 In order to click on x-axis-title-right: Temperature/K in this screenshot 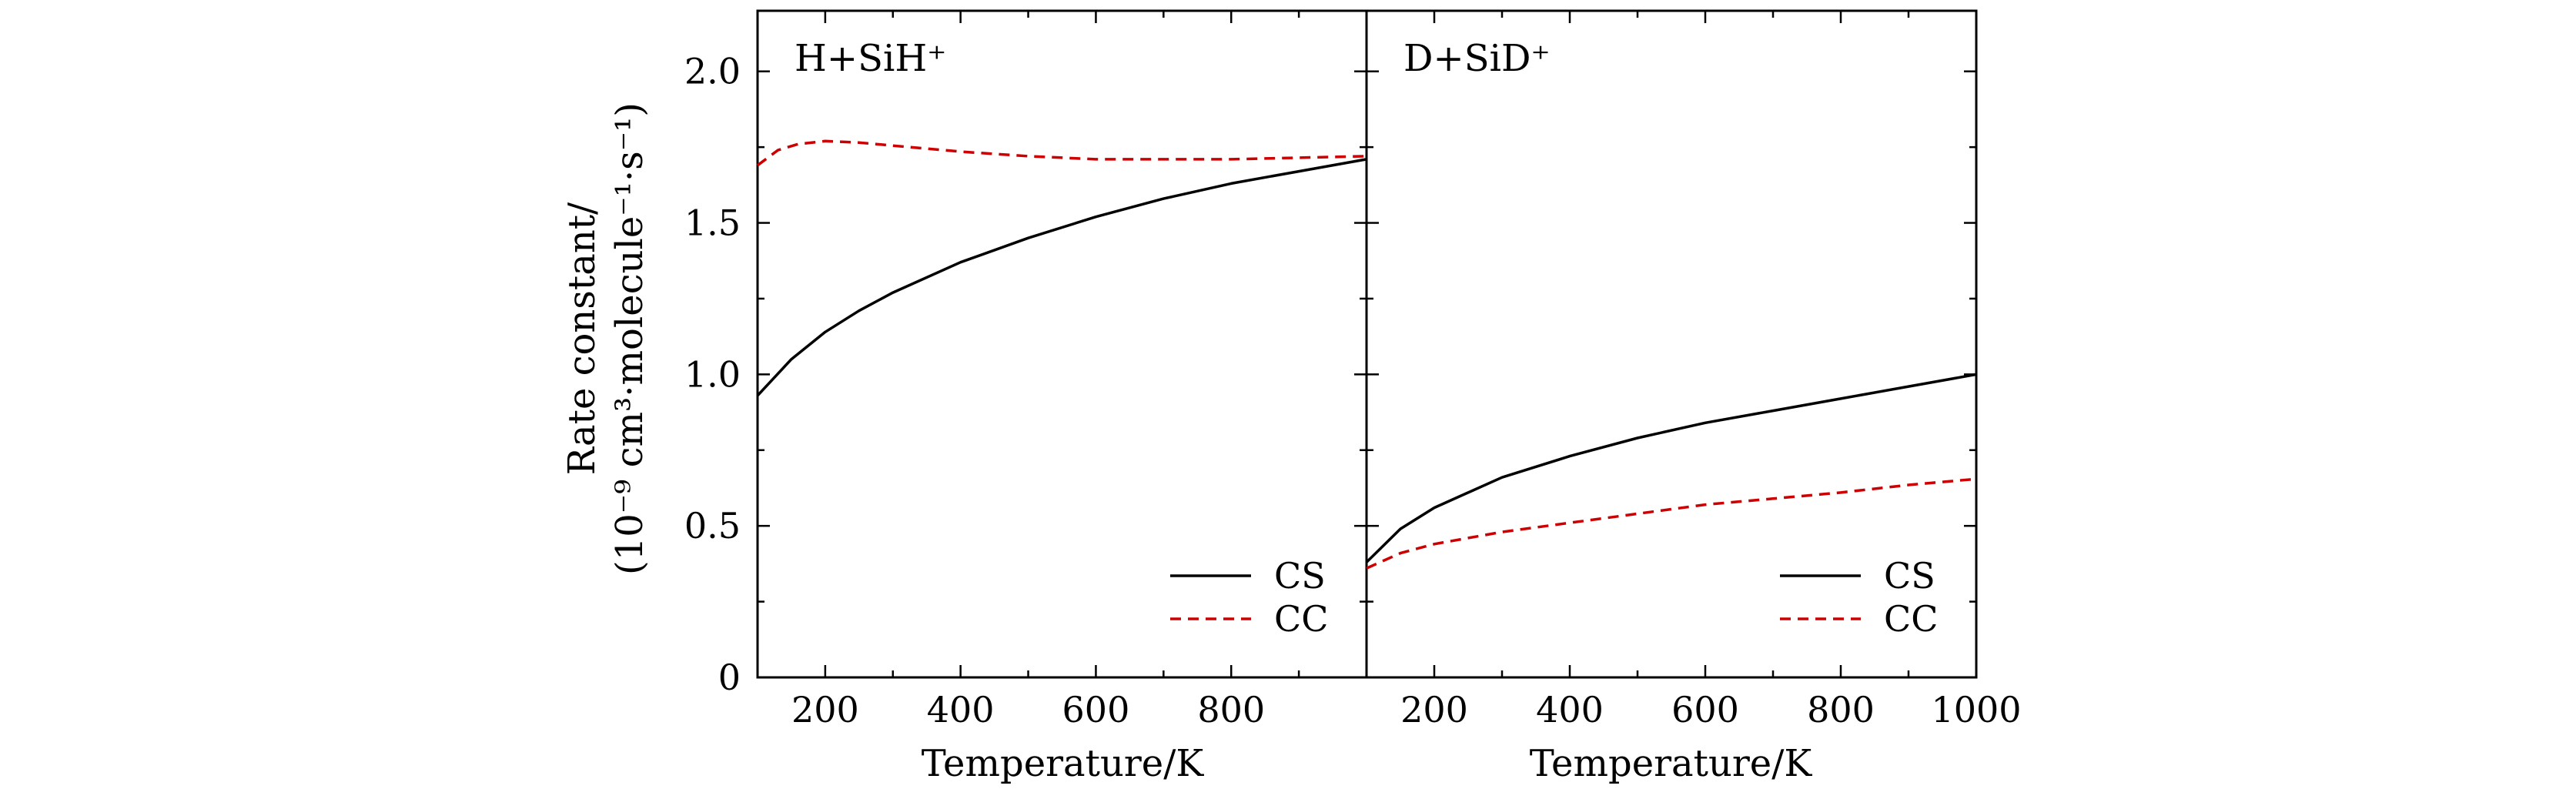, I will do `click(1671, 763)`.